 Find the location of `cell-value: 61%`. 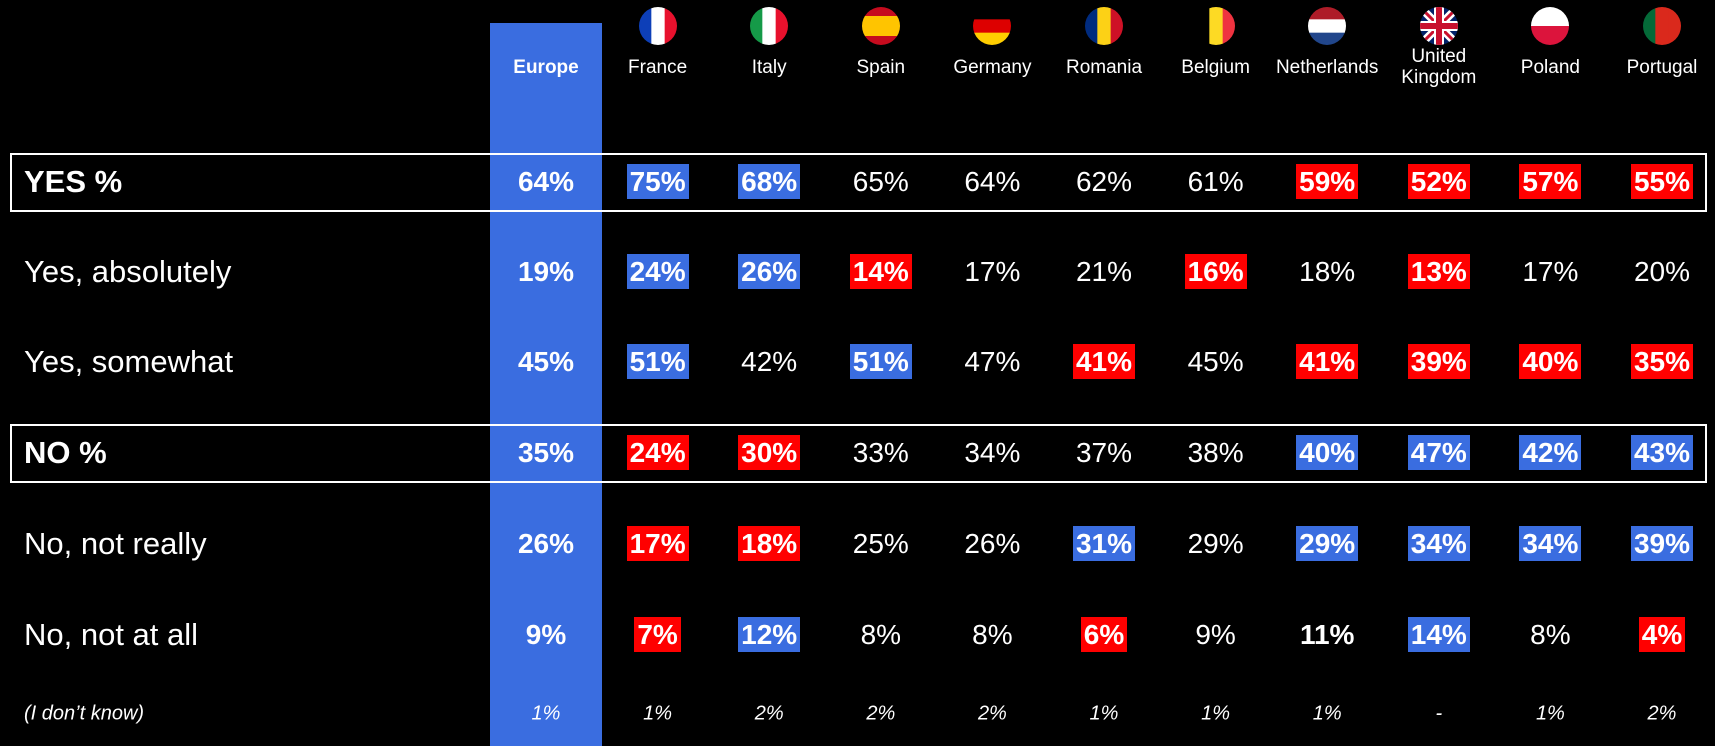

cell-value: 61% is located at coordinates (1215, 181).